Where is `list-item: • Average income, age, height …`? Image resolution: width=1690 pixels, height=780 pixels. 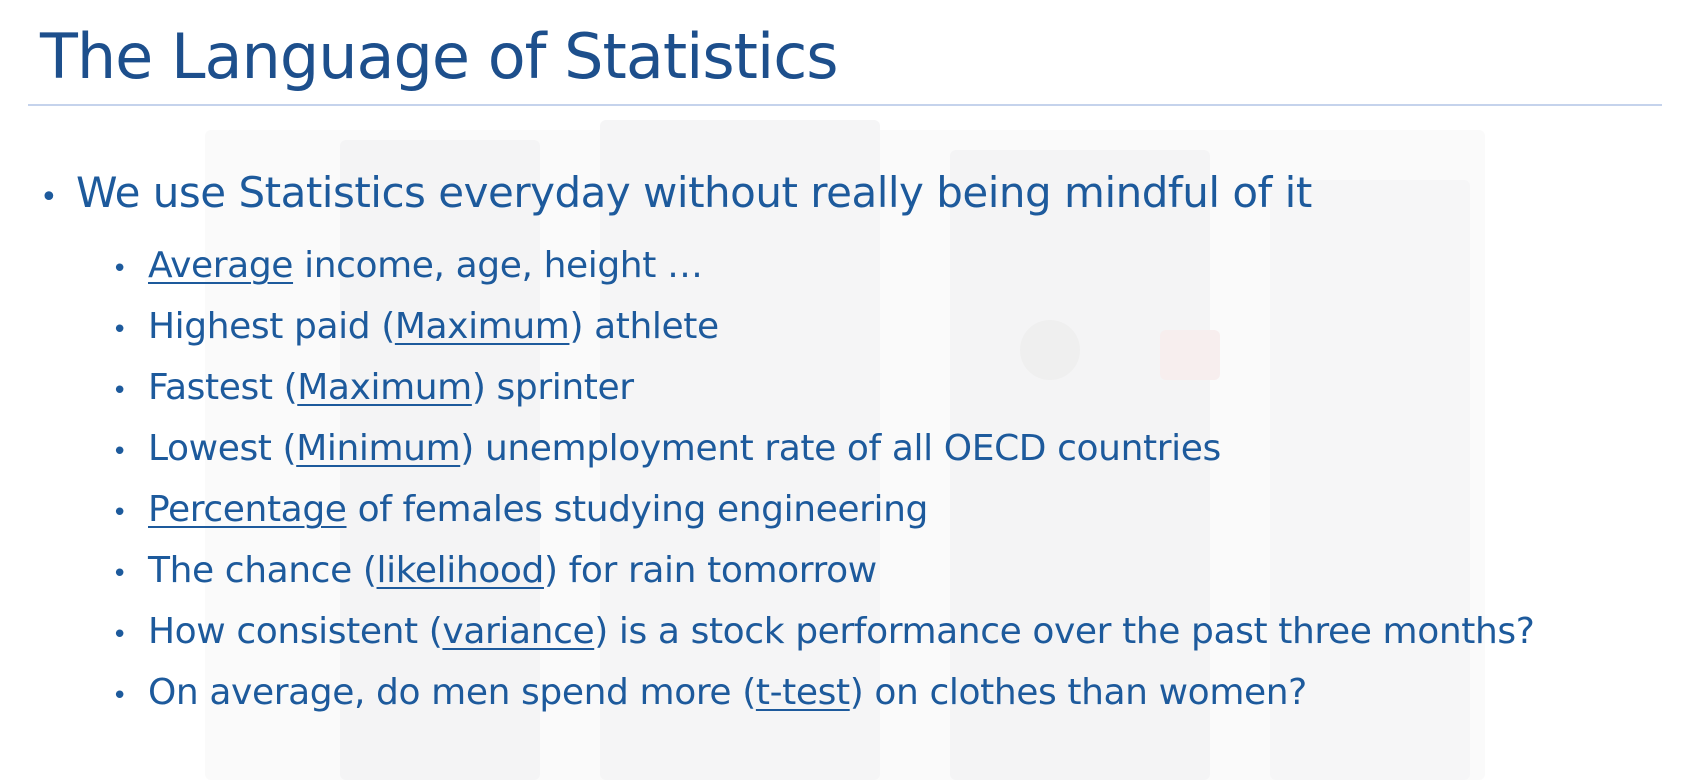
list-item: • Average income, age, height … is located at coordinates (896, 265).